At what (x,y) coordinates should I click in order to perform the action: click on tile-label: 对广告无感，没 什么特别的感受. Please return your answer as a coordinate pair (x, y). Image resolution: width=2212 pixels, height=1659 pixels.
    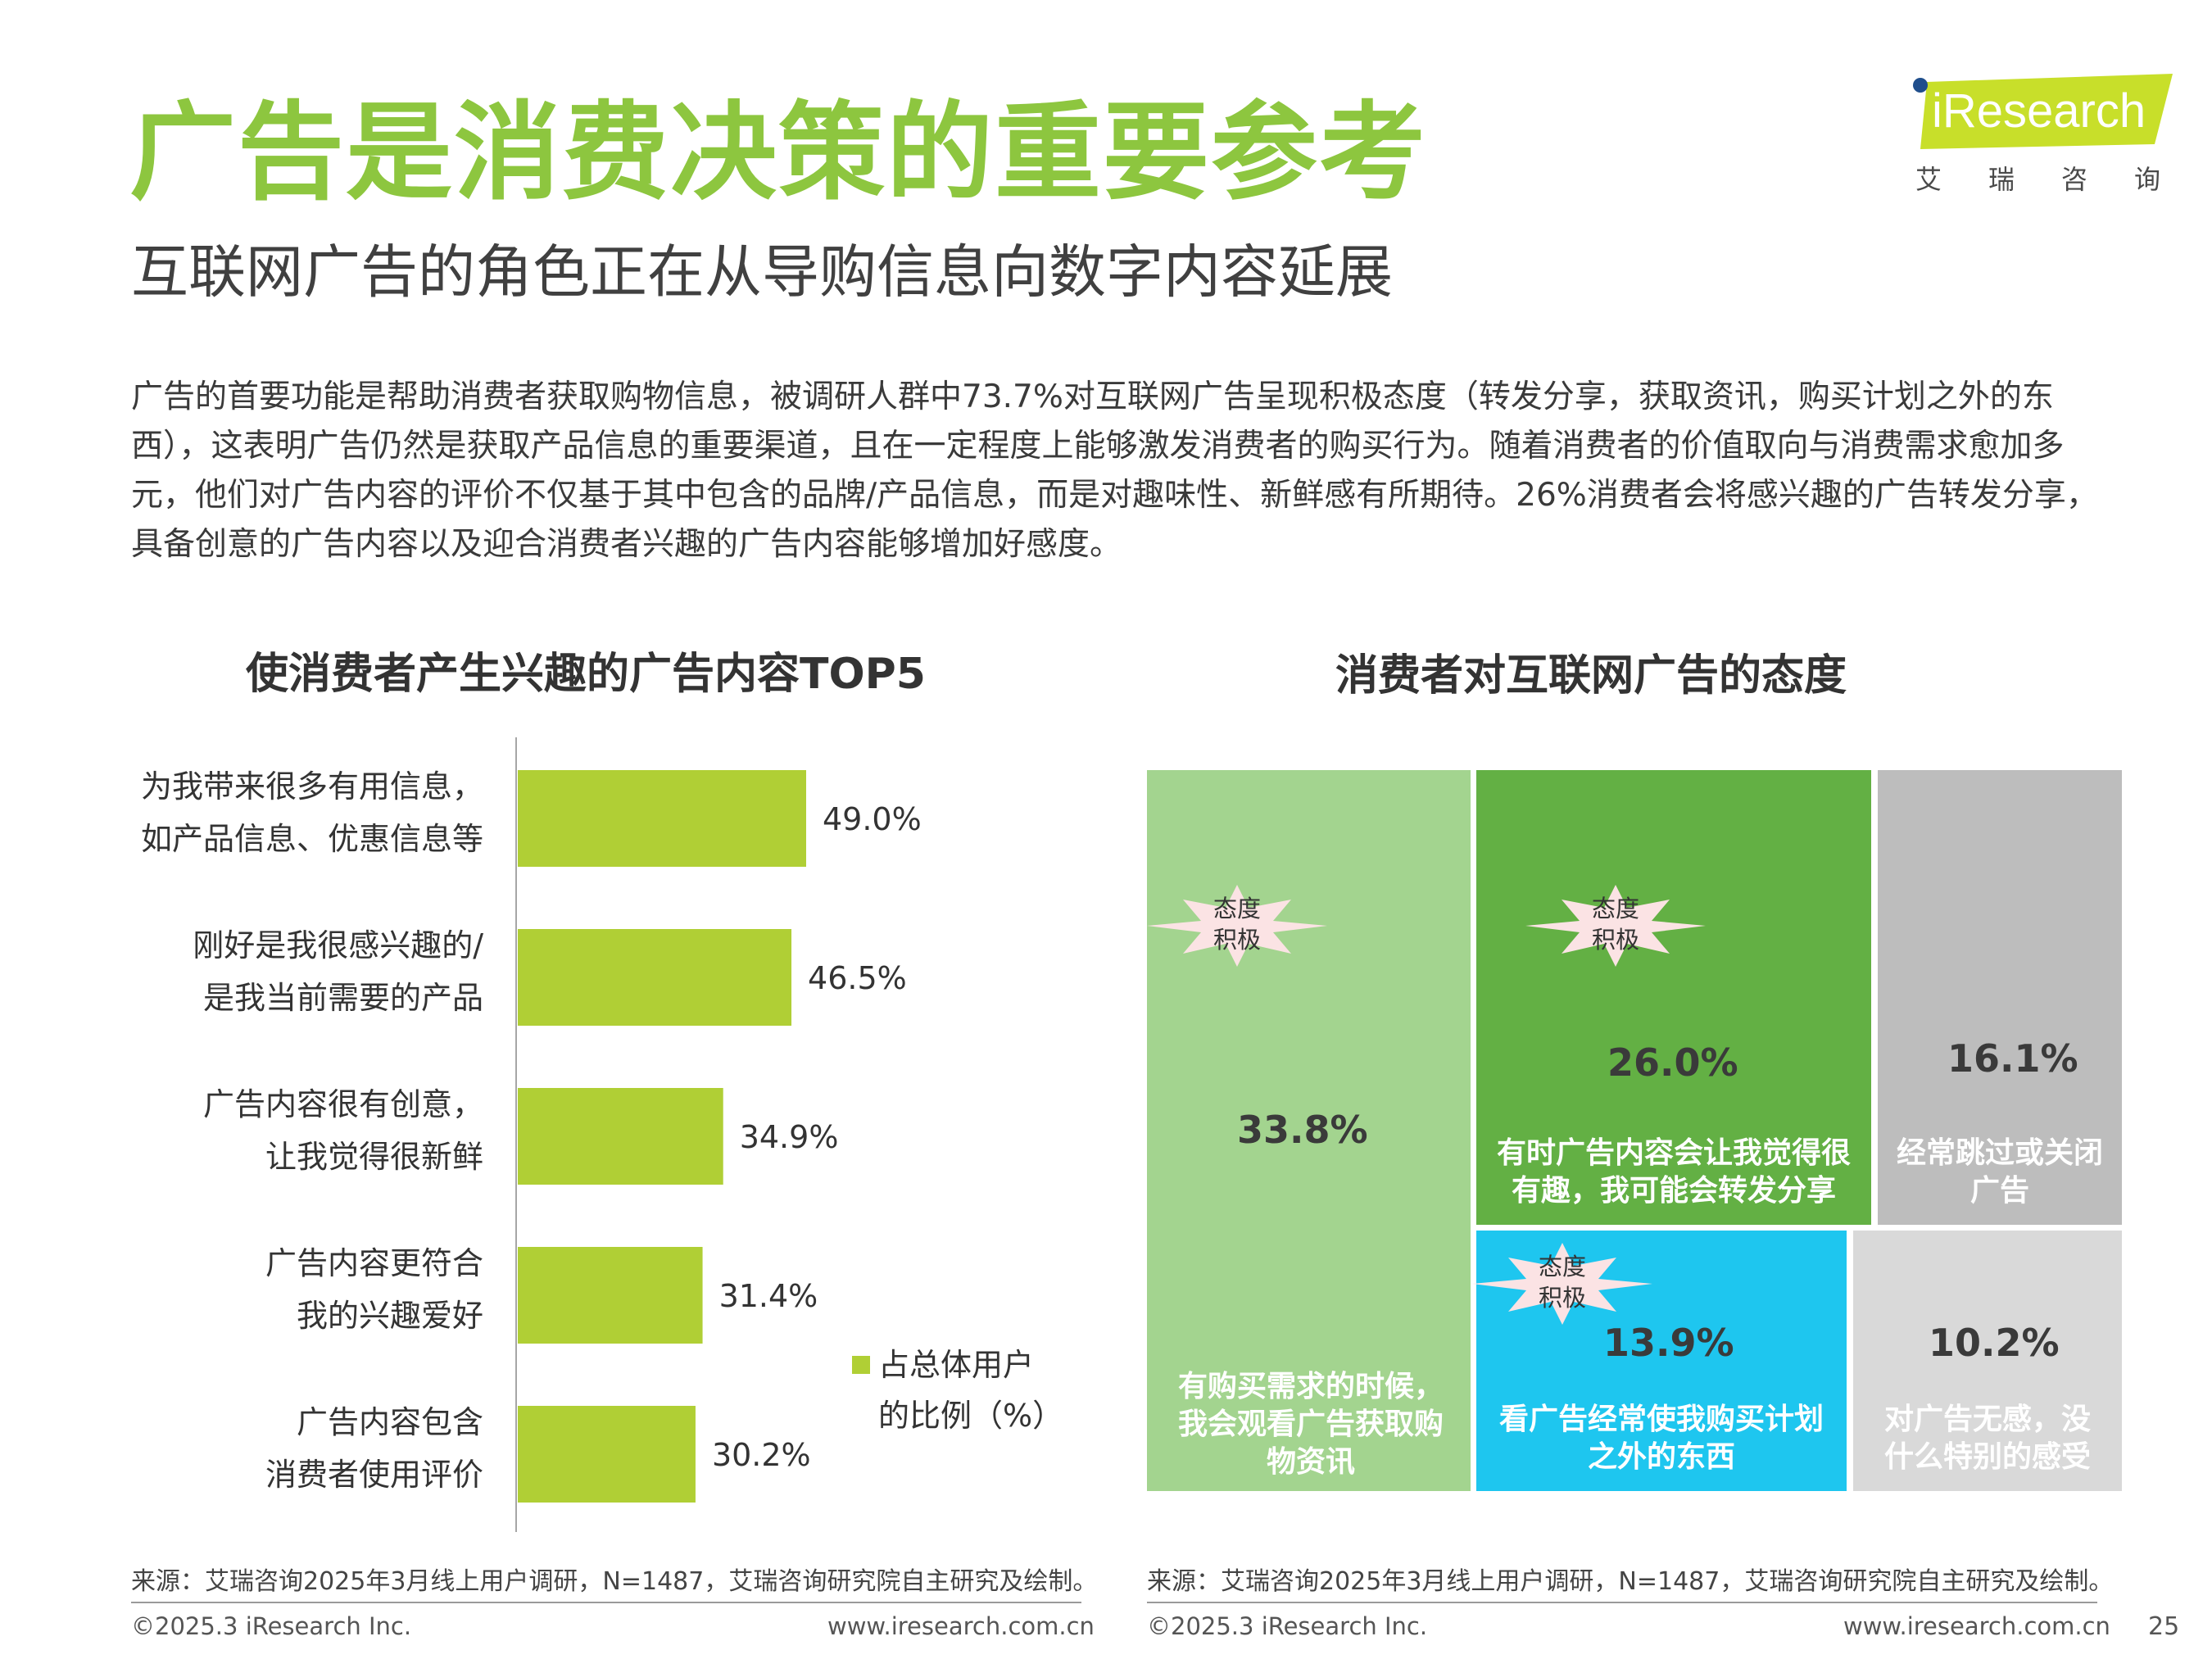
    Looking at the image, I should click on (1987, 1438).